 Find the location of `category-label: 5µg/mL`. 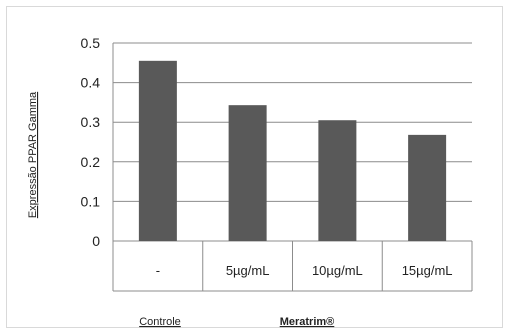

category-label: 5µg/mL is located at coordinates (248, 270).